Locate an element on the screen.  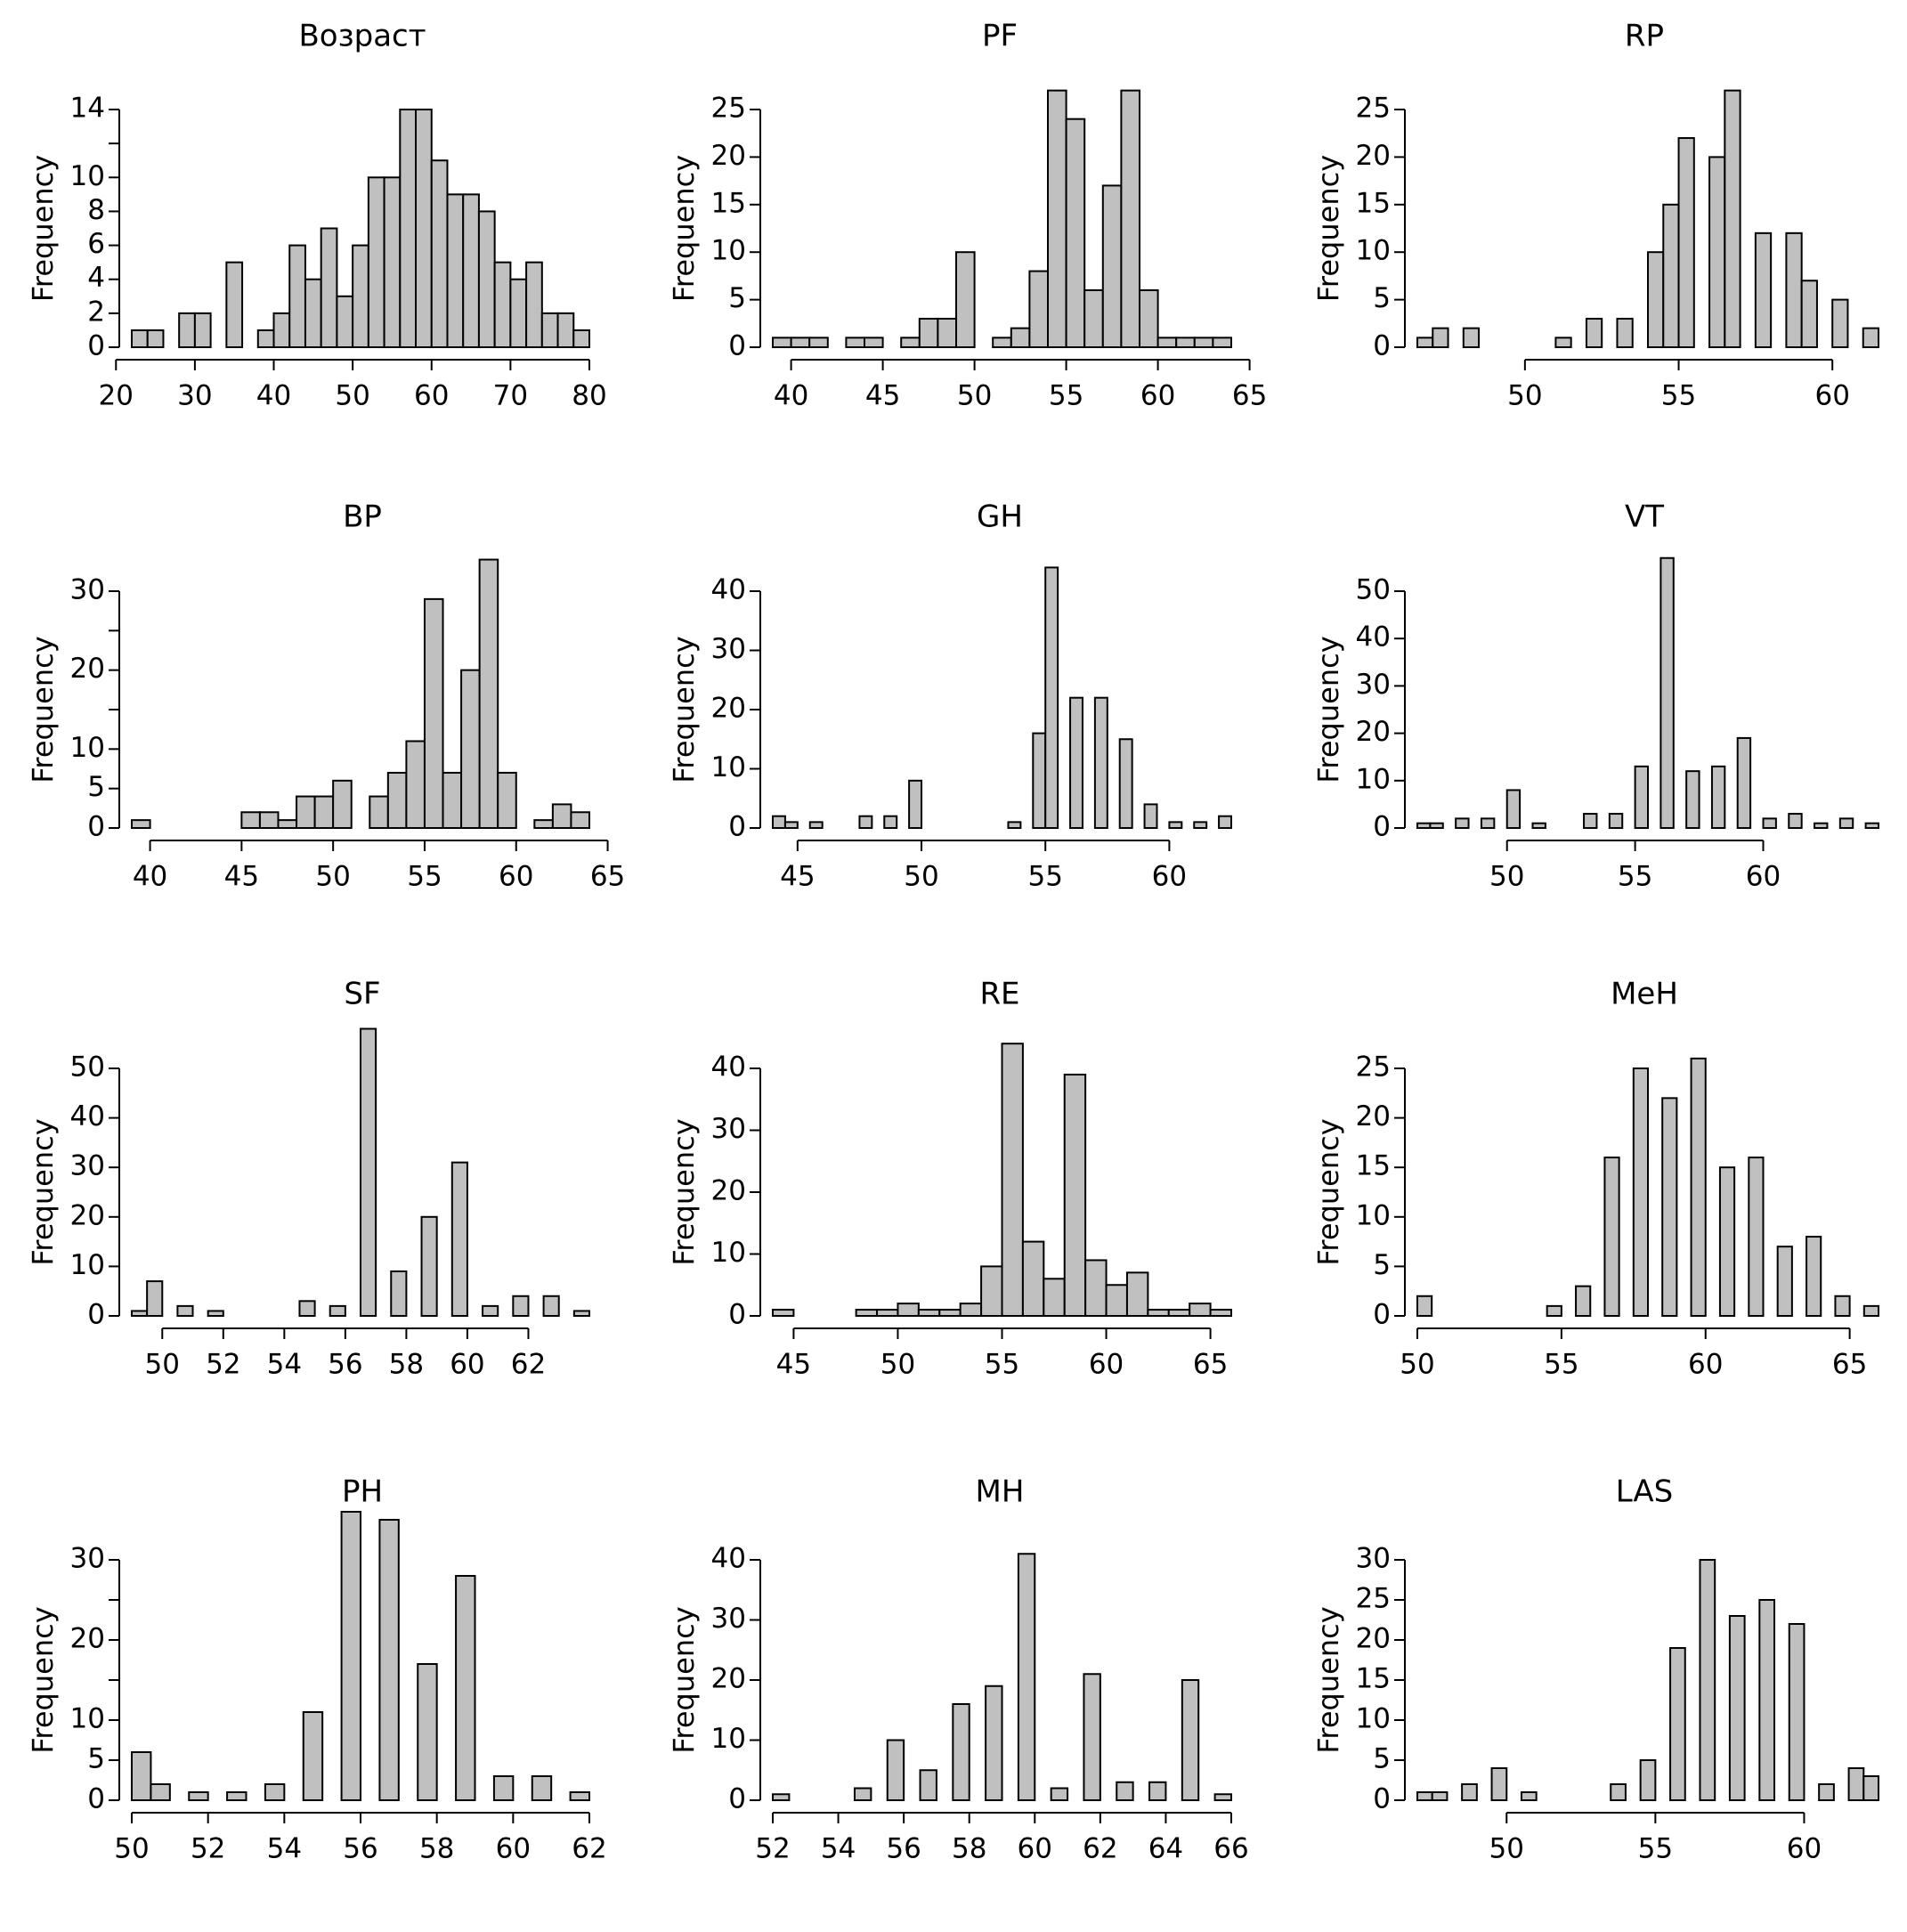
histogram-panel: LAS Frequency 0 5 10 15 20 25 30 50 55 60 is located at coordinates (1595, 1670).